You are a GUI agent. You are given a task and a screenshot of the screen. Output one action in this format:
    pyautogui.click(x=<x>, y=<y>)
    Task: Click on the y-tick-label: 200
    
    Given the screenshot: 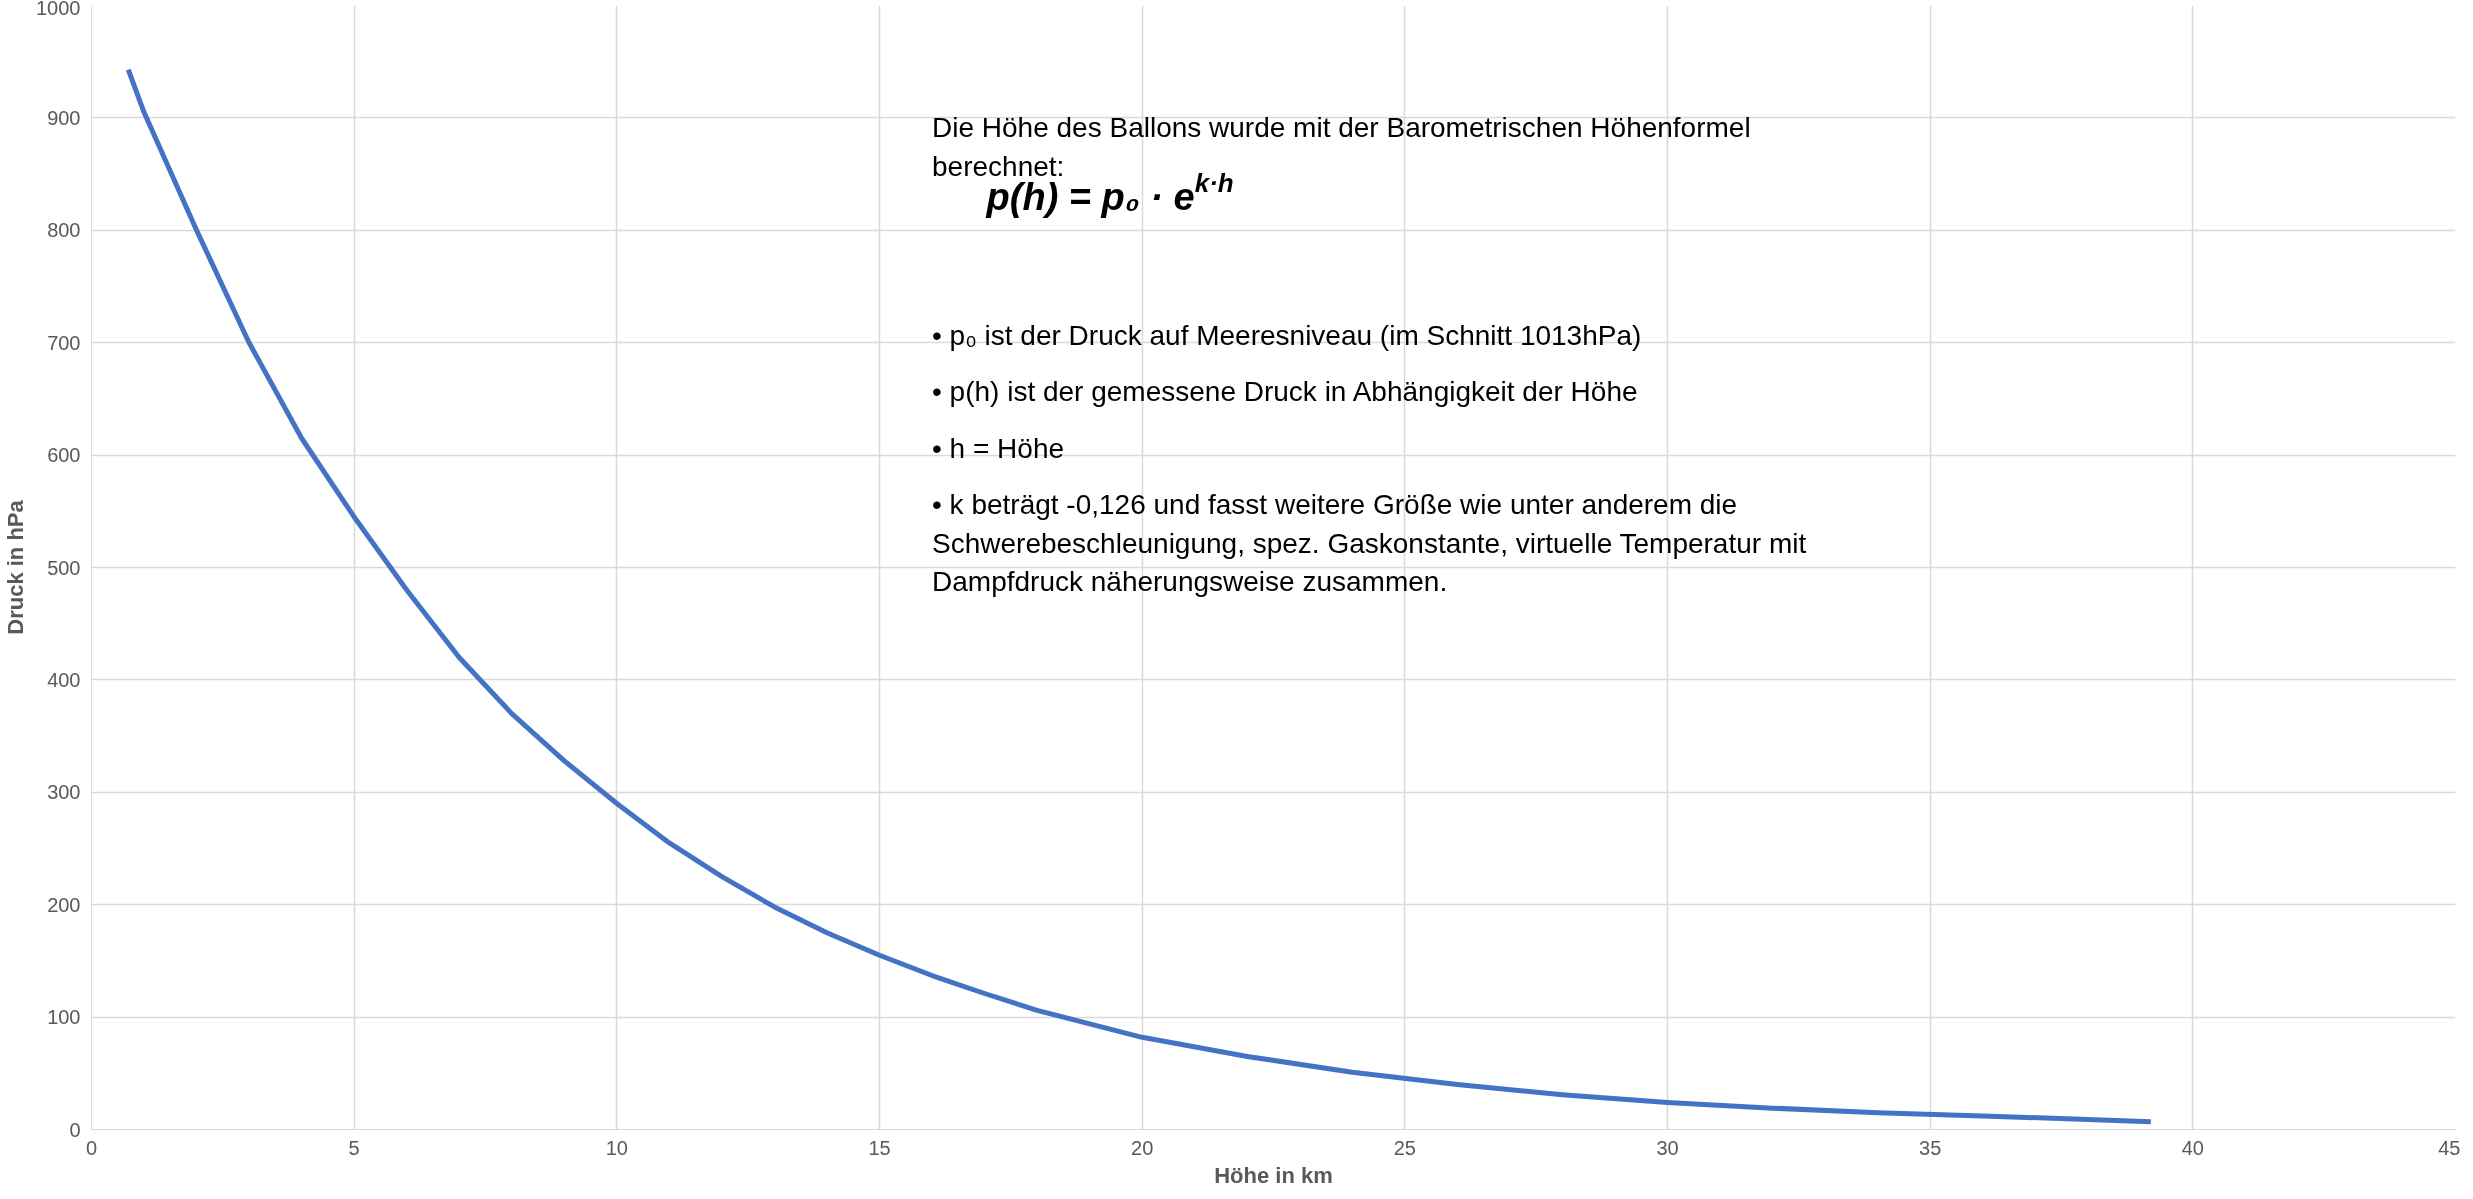 What is the action you would take?
    pyautogui.click(x=64, y=904)
    